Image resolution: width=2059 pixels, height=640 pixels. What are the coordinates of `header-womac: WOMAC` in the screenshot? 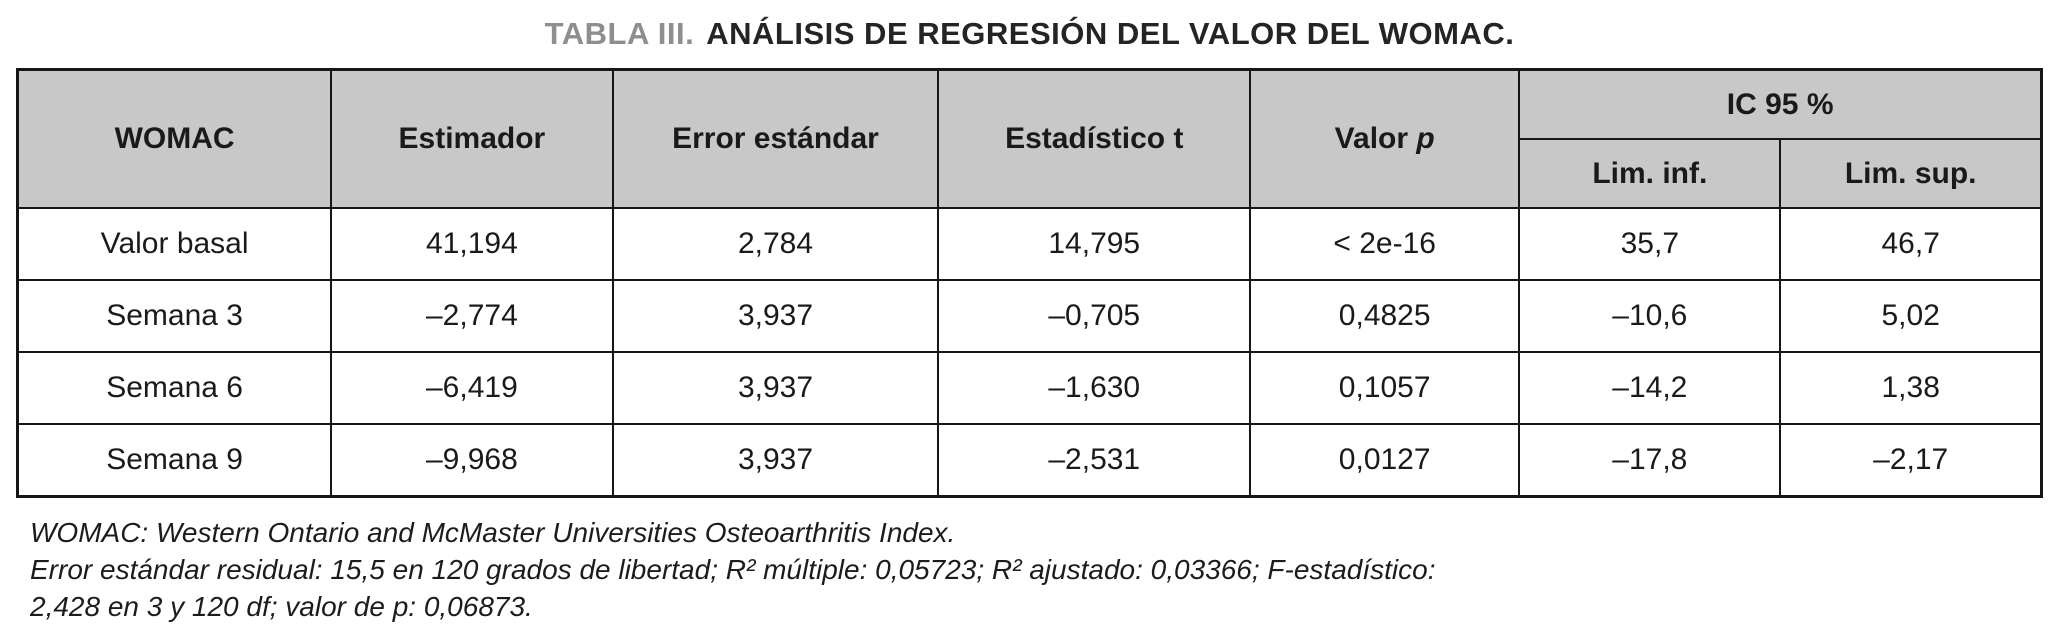 It's located at (174, 138).